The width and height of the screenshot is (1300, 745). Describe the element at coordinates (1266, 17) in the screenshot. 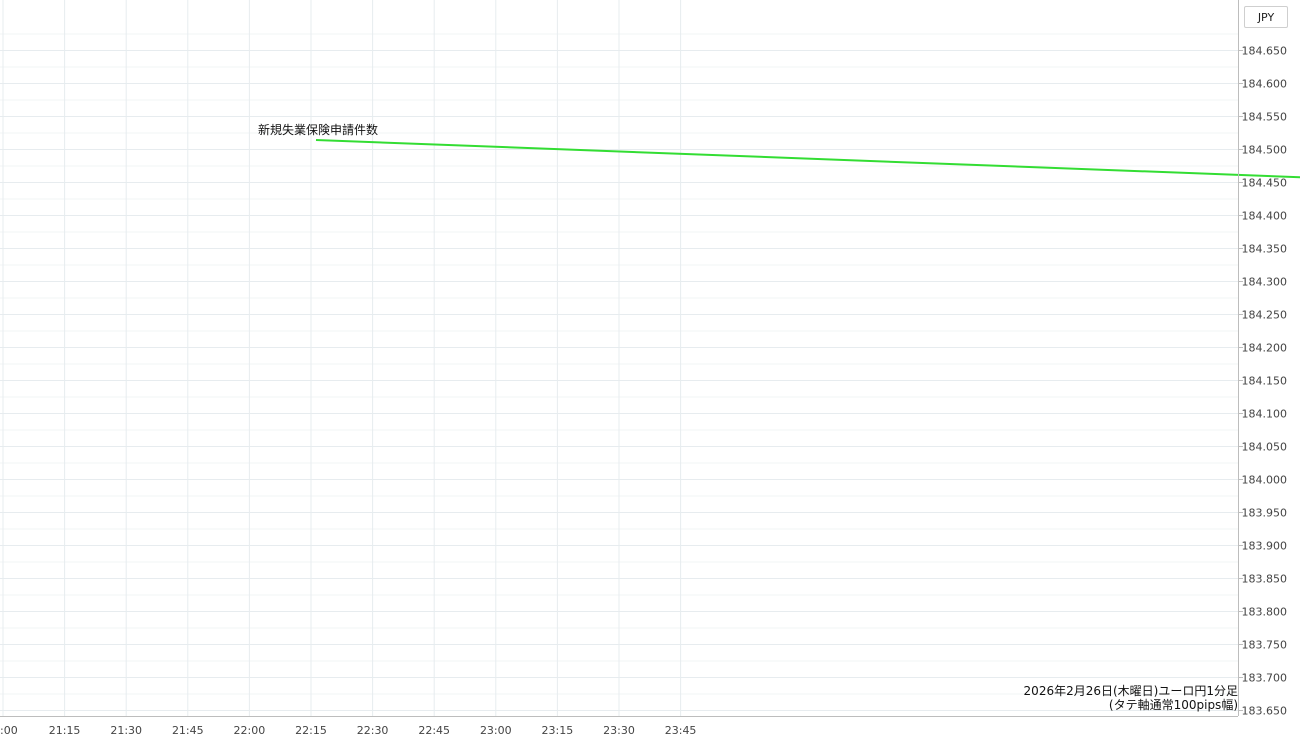

I see `currency-button: JPY` at that location.